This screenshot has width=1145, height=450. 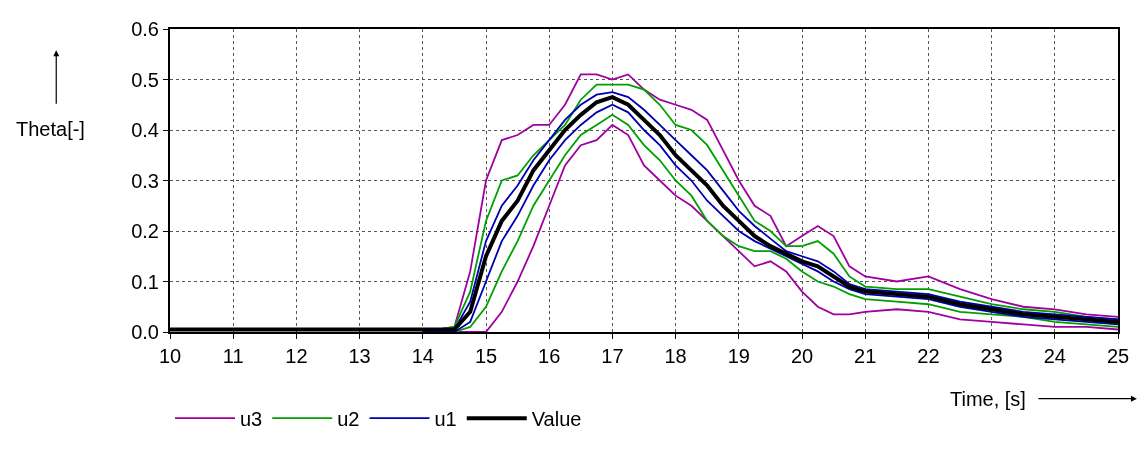 I want to click on x-tick-label: 11, so click(x=233, y=356).